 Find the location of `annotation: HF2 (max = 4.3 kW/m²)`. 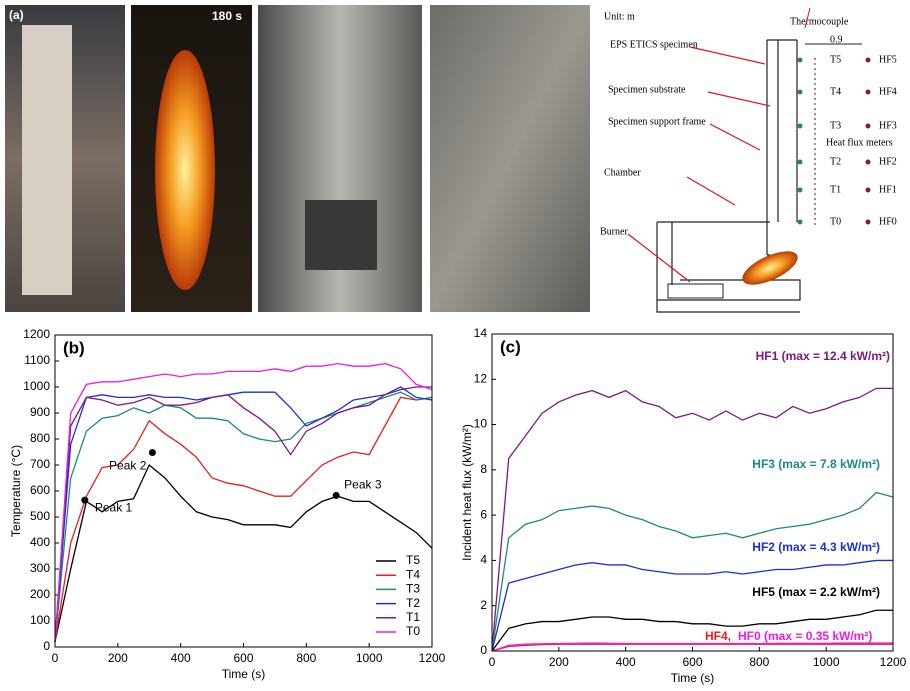

annotation: HF2 (max = 4.3 kW/m²) is located at coordinates (816, 547).